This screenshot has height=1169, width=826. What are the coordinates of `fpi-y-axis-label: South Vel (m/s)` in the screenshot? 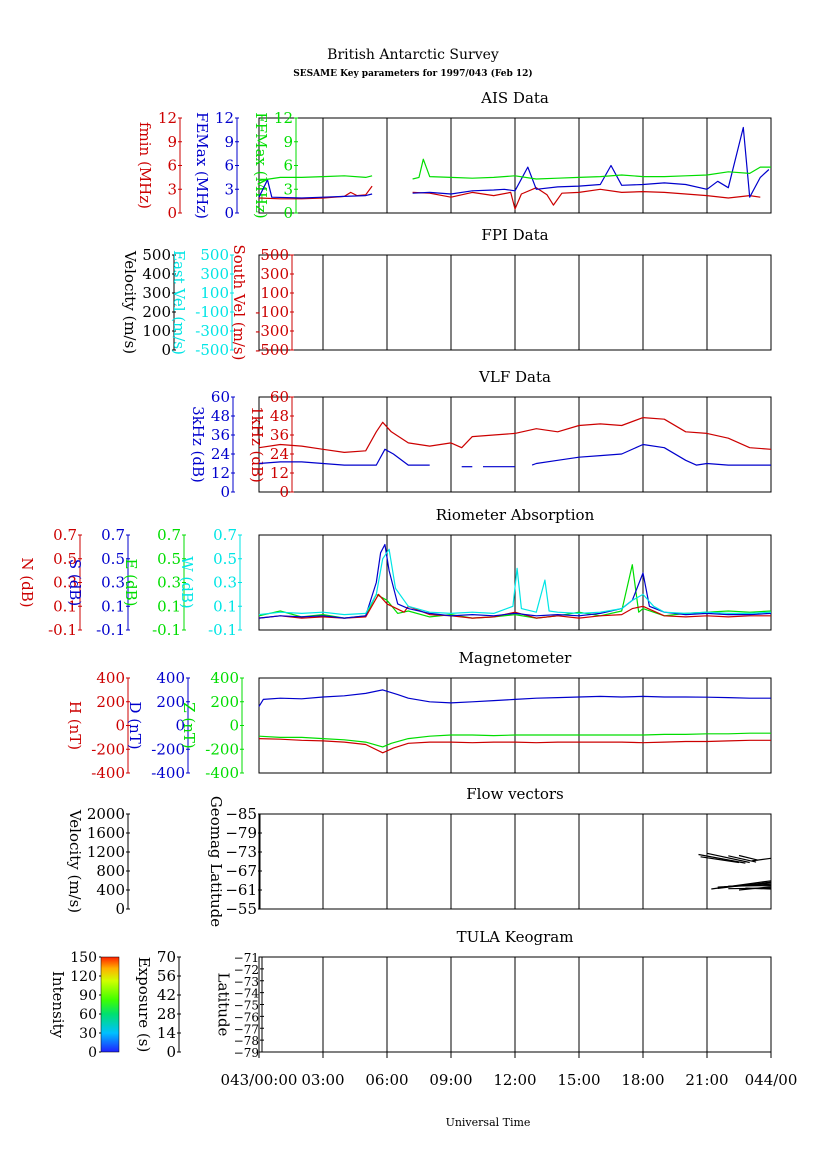 It's located at (239, 302).